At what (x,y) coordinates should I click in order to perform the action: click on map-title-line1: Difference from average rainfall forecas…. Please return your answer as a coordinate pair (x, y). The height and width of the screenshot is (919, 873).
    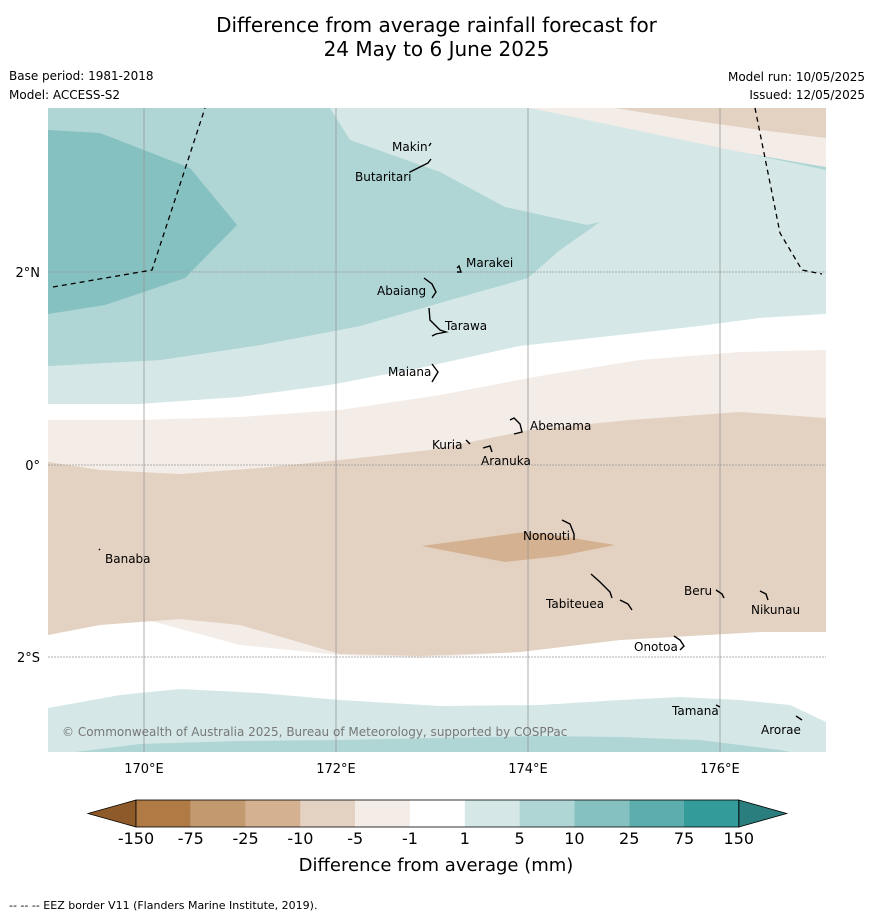
    Looking at the image, I should click on (436, 25).